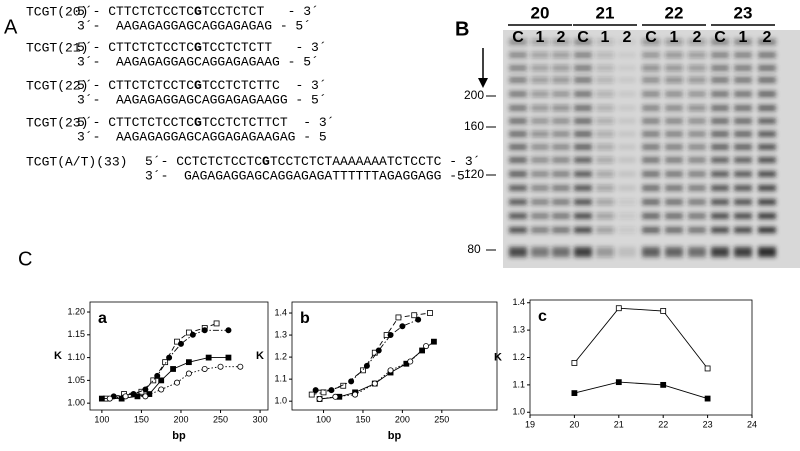 This screenshot has width=800, height=451. Describe the element at coordinates (743, 12) in the screenshot. I see `lane-group-label: 23` at that location.